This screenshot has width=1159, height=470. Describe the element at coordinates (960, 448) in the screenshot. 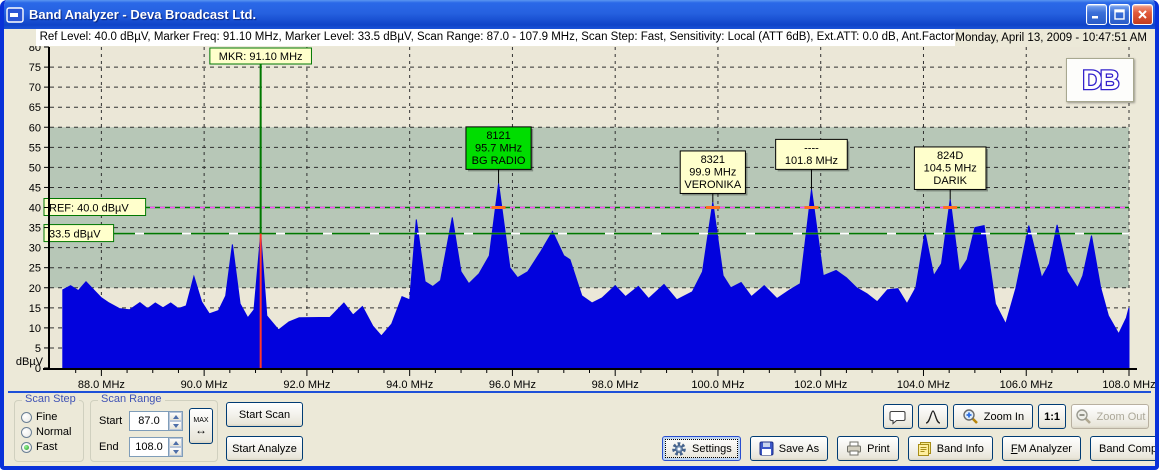

I see `band-info-label: Band Info` at that location.